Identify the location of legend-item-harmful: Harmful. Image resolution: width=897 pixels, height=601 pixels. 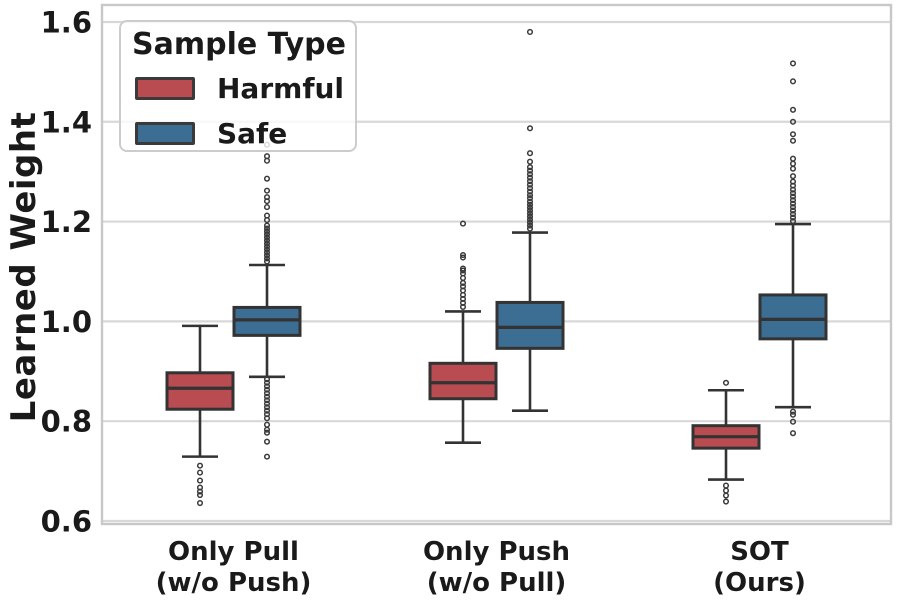
(245, 88).